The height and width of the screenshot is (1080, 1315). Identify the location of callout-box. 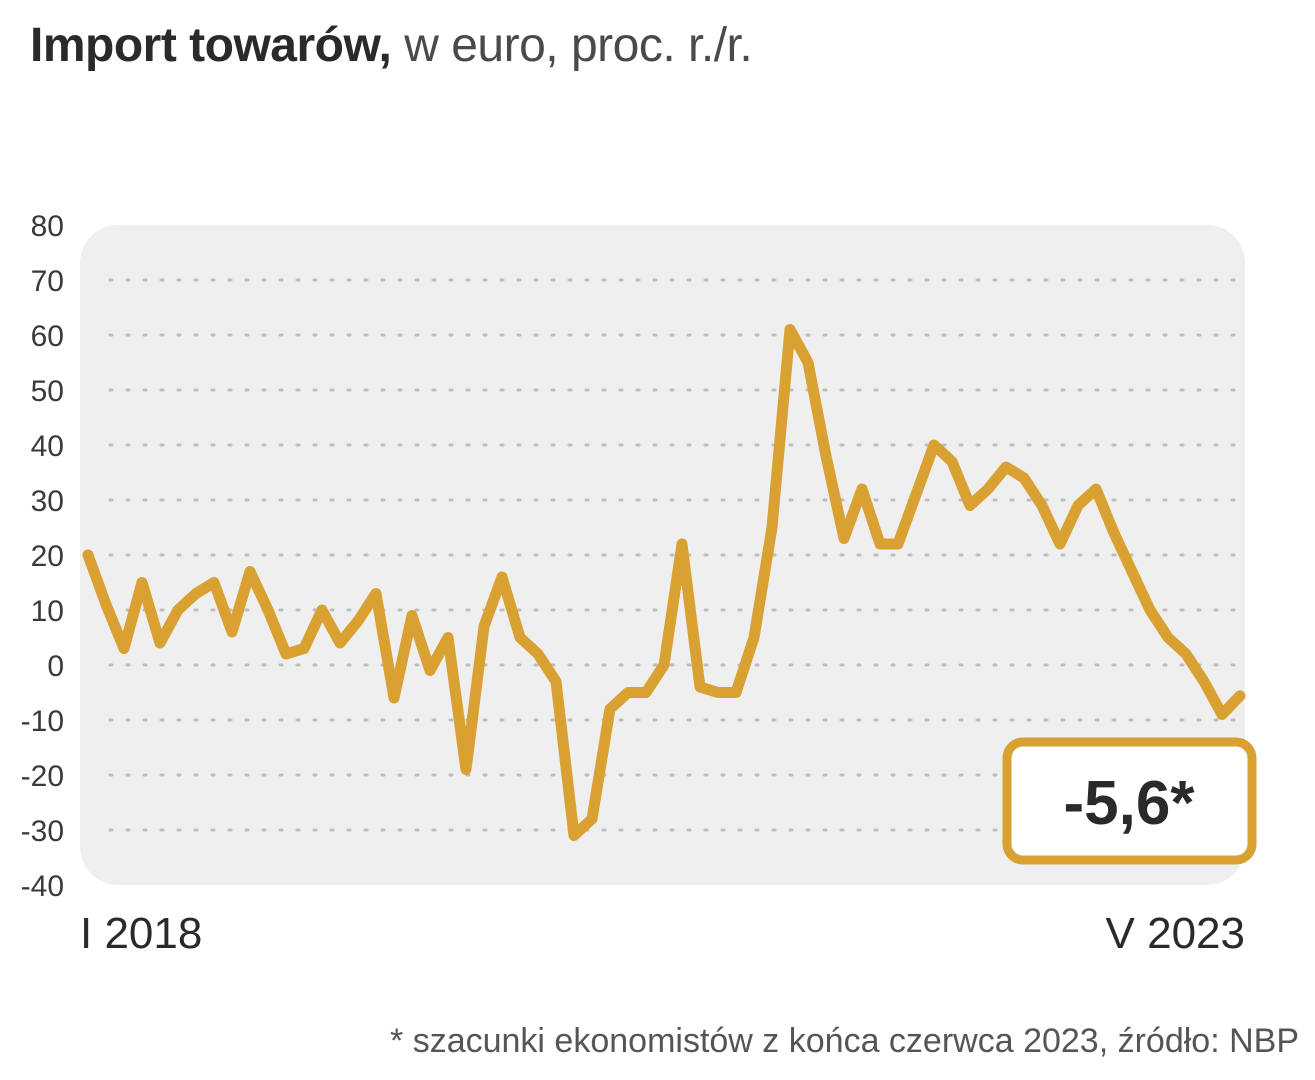
(1129, 801).